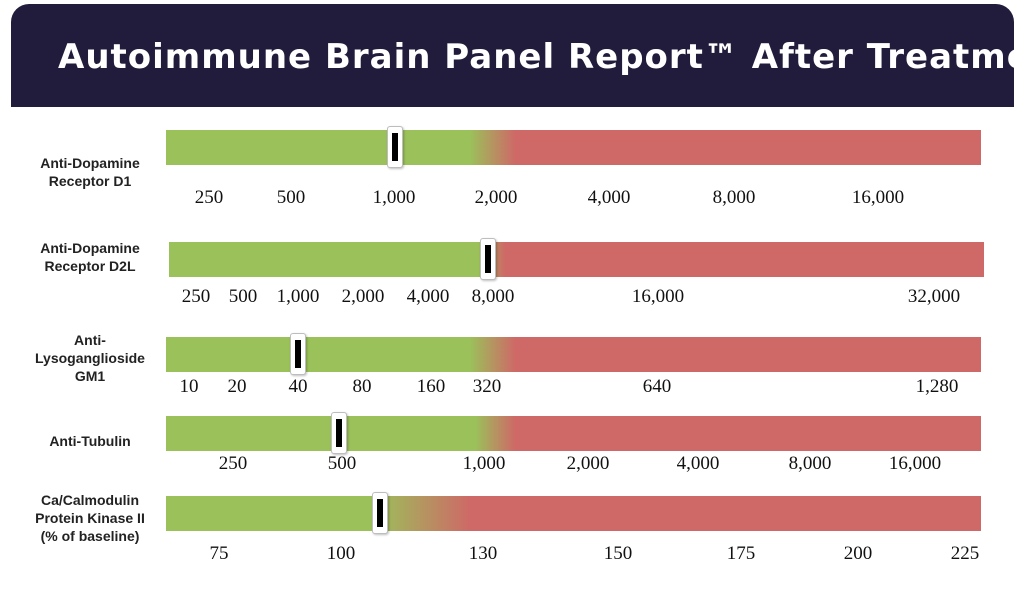 The height and width of the screenshot is (608, 1024). Describe the element at coordinates (90, 257) in the screenshot. I see `row-label: Anti-Dopamine Receptor D2L` at that location.